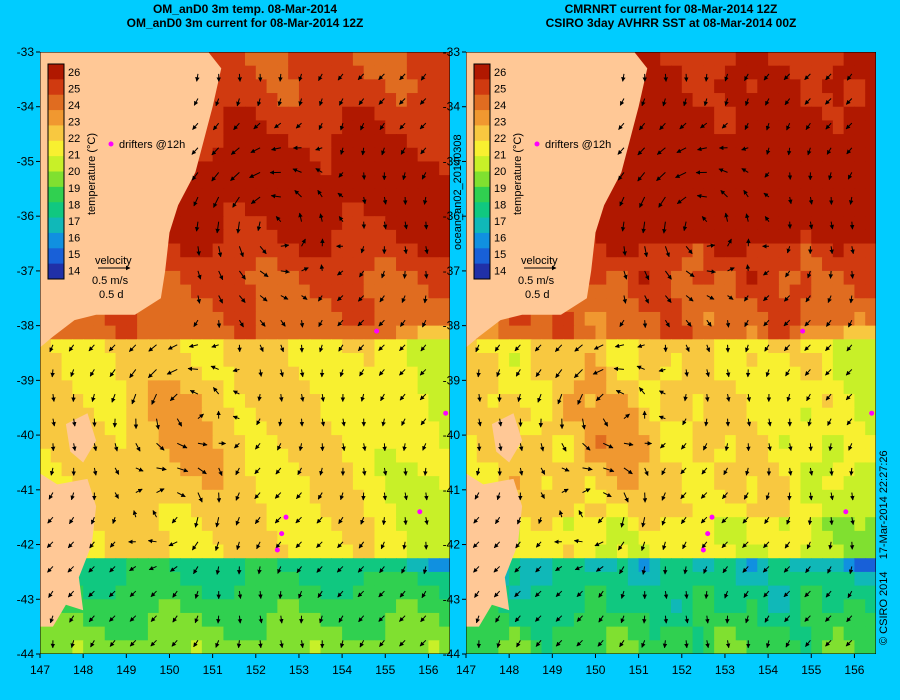  Describe the element at coordinates (111, 295) in the screenshot. I see `velocity-time-label: 0.5 d` at that location.